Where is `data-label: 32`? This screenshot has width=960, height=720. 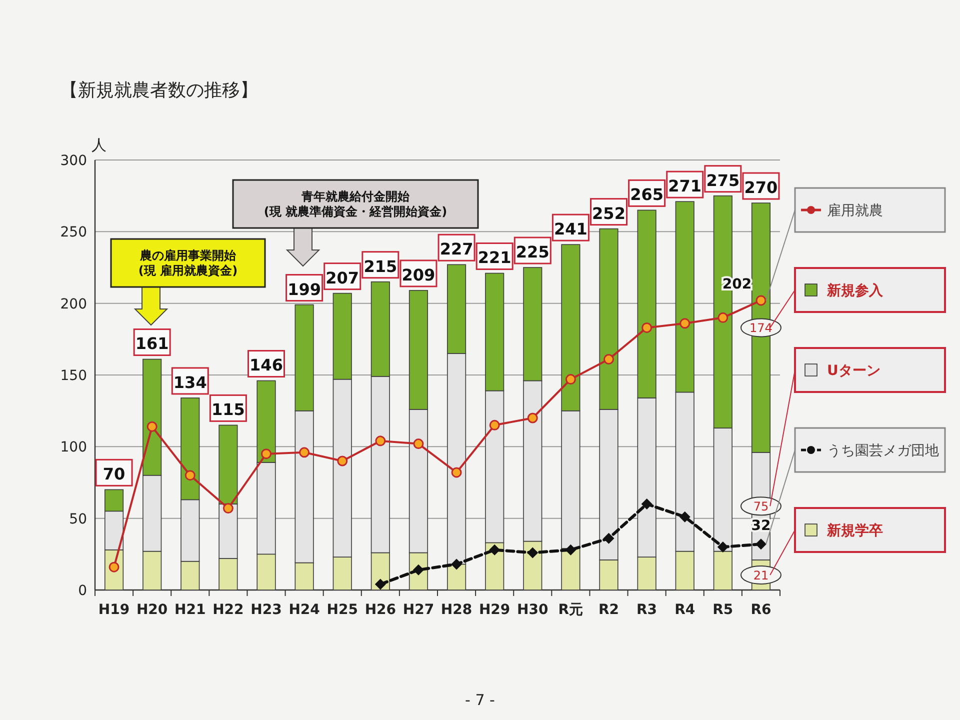
data-label: 32 is located at coordinates (761, 526).